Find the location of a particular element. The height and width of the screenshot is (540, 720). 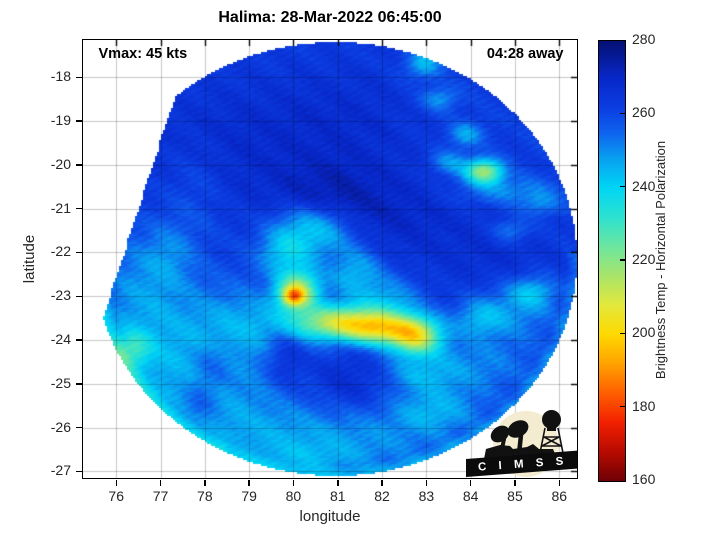

y-tick-label: -24 is located at coordinates (60, 339).